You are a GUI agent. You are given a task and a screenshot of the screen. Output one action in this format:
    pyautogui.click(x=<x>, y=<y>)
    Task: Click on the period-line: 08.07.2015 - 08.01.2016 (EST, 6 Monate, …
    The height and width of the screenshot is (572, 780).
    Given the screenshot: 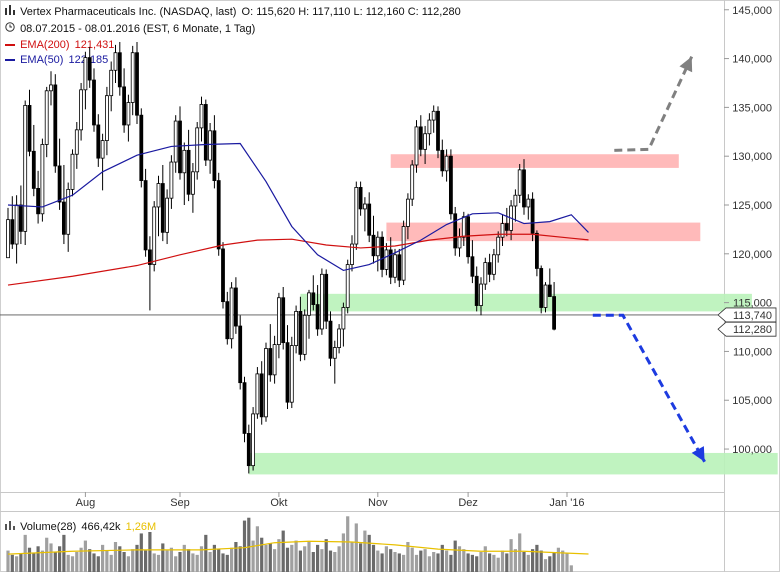 What is the action you would take?
    pyautogui.click(x=131, y=29)
    